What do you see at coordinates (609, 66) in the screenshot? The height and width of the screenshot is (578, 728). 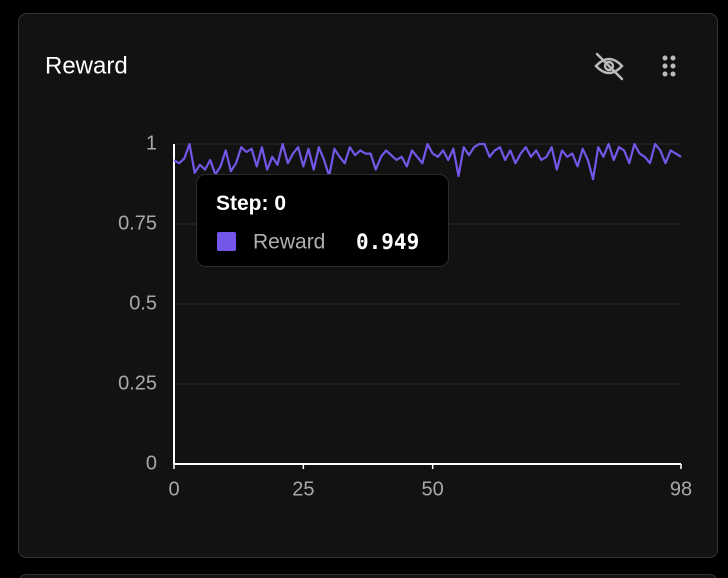 I see `hide-icon` at bounding box center [609, 66].